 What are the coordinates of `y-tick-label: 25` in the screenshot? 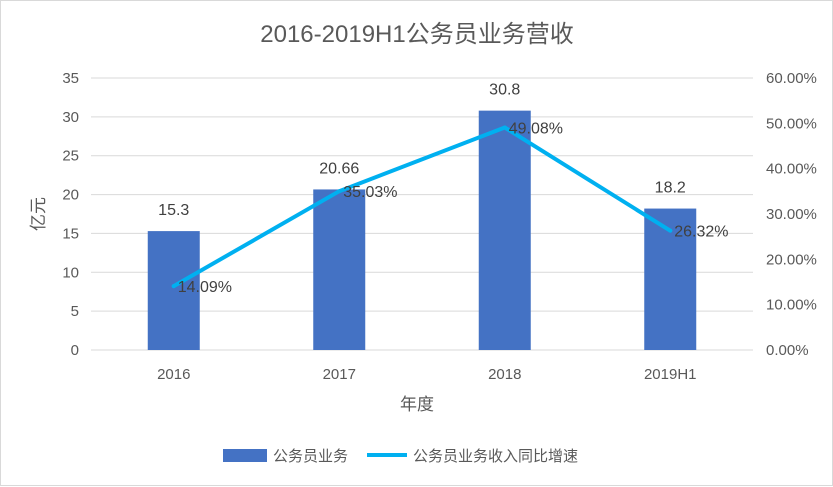 It's located at (70, 156).